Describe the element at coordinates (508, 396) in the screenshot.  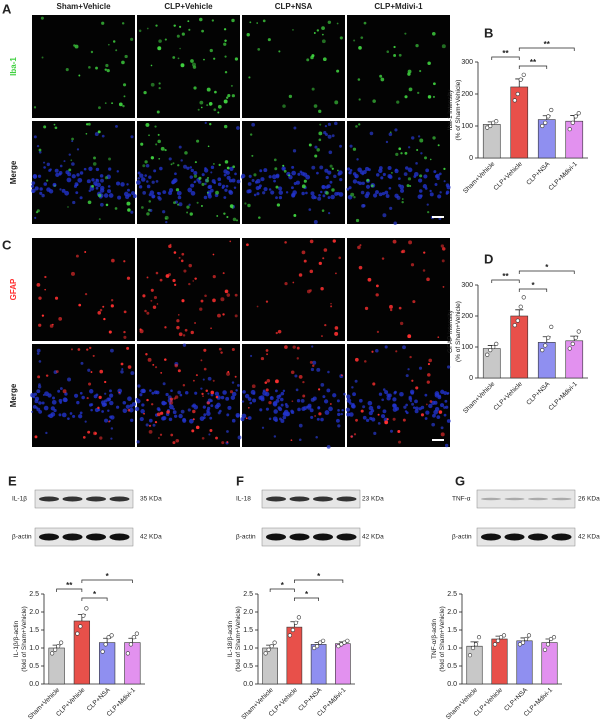
I see `x-tick-label: CLP+Vehicle` at that location.